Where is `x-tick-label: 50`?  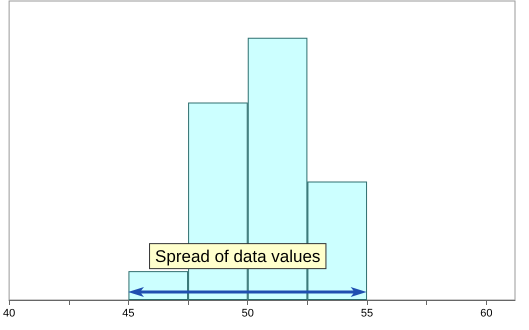 x-tick-label: 50 is located at coordinates (248, 314).